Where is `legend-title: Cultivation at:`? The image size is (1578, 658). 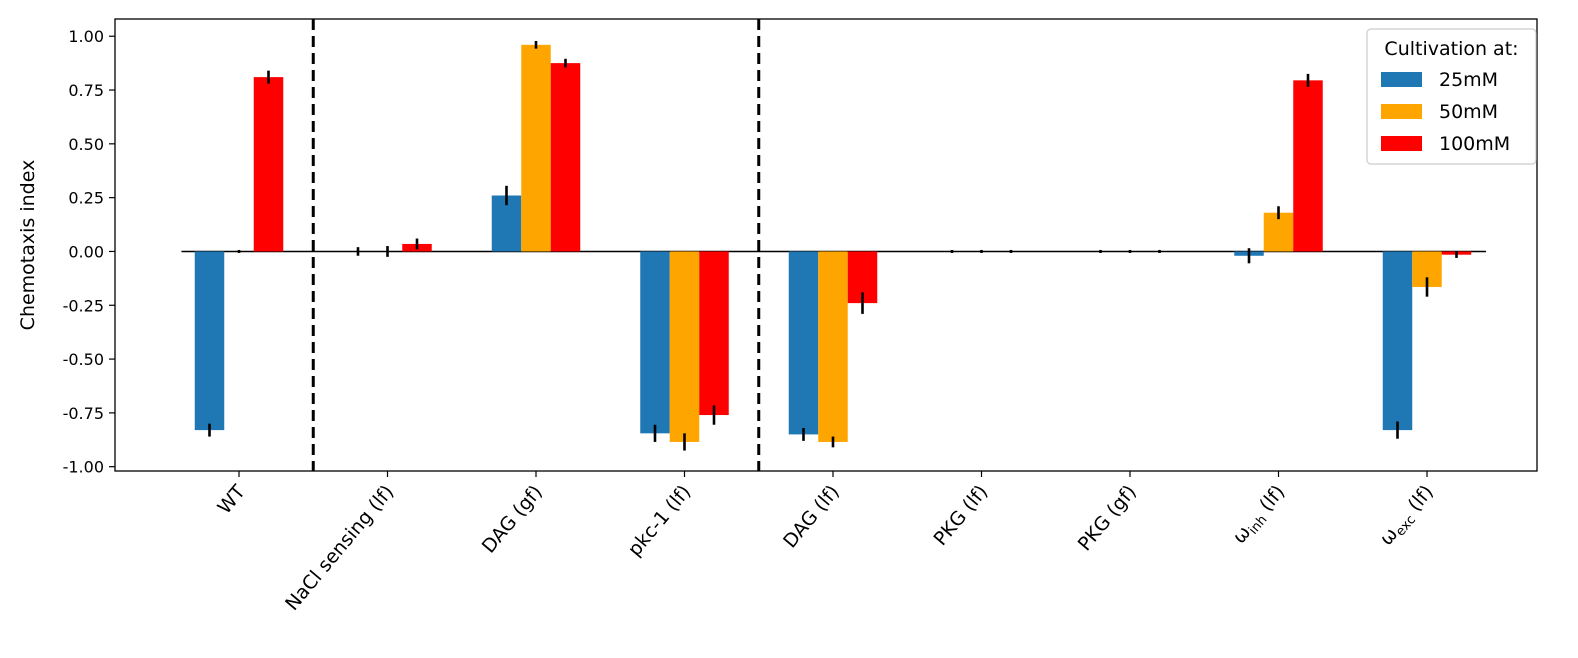
legend-title: Cultivation at: is located at coordinates (1451, 49).